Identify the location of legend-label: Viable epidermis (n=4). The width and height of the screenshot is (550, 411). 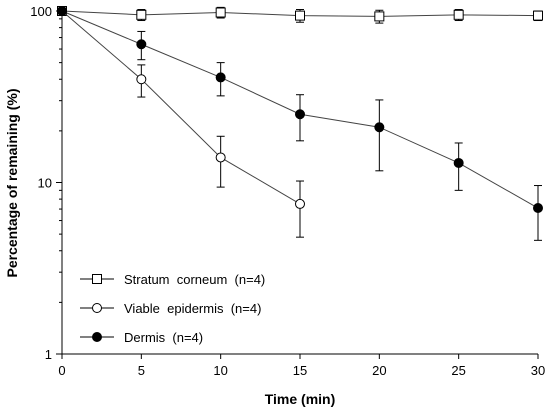
(192, 308).